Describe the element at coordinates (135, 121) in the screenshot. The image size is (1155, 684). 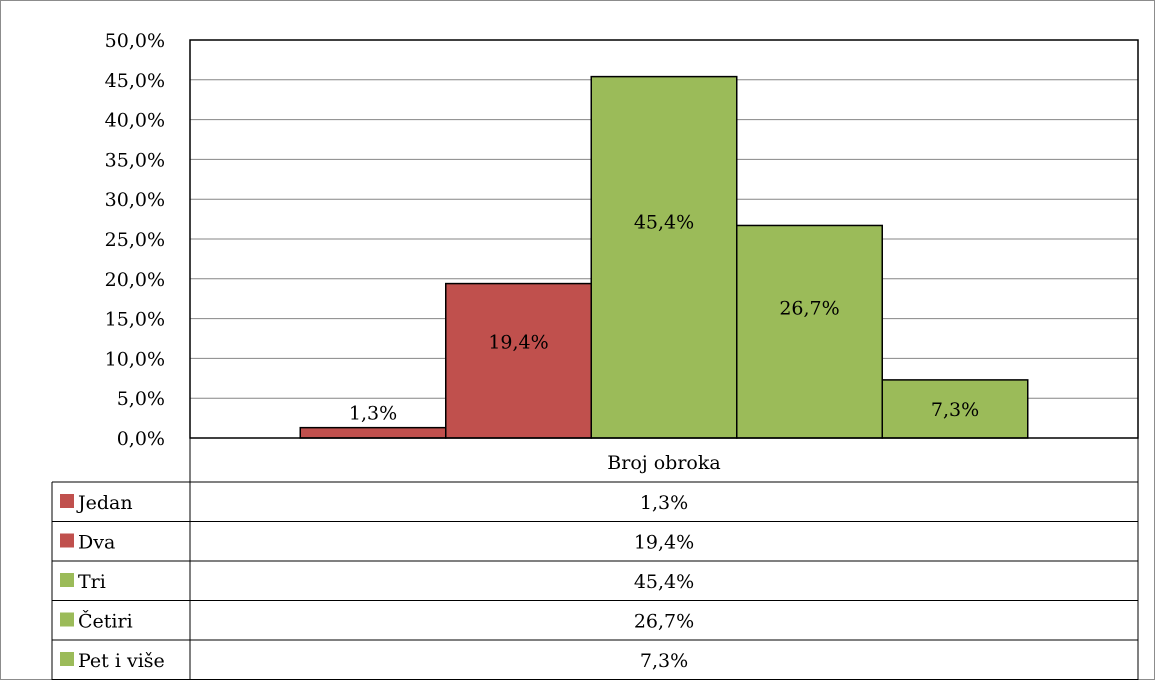
I see `y-tick-label: 40,0%` at that location.